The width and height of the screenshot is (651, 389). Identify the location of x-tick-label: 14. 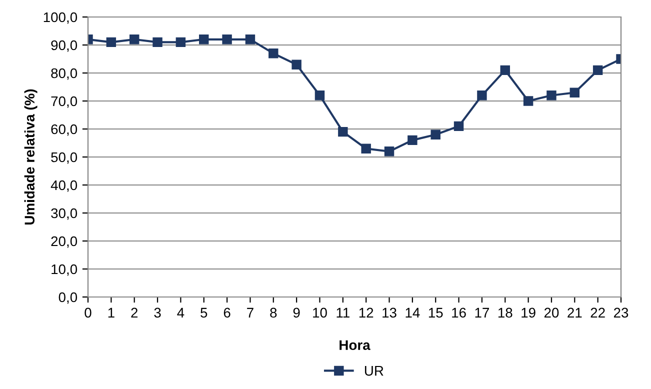
(413, 313).